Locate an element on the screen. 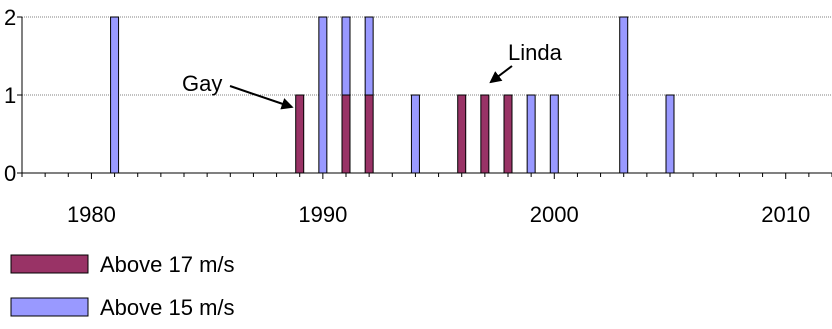  bar-above-15-2005 is located at coordinates (670, 134).